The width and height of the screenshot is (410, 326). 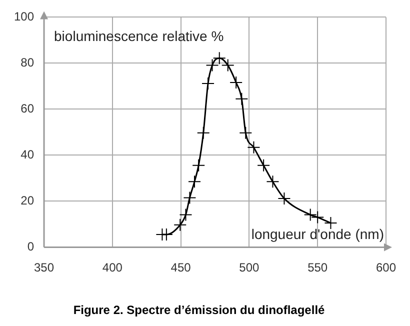 What do you see at coordinates (27, 155) in the screenshot?
I see `y-tick-label: 40` at bounding box center [27, 155].